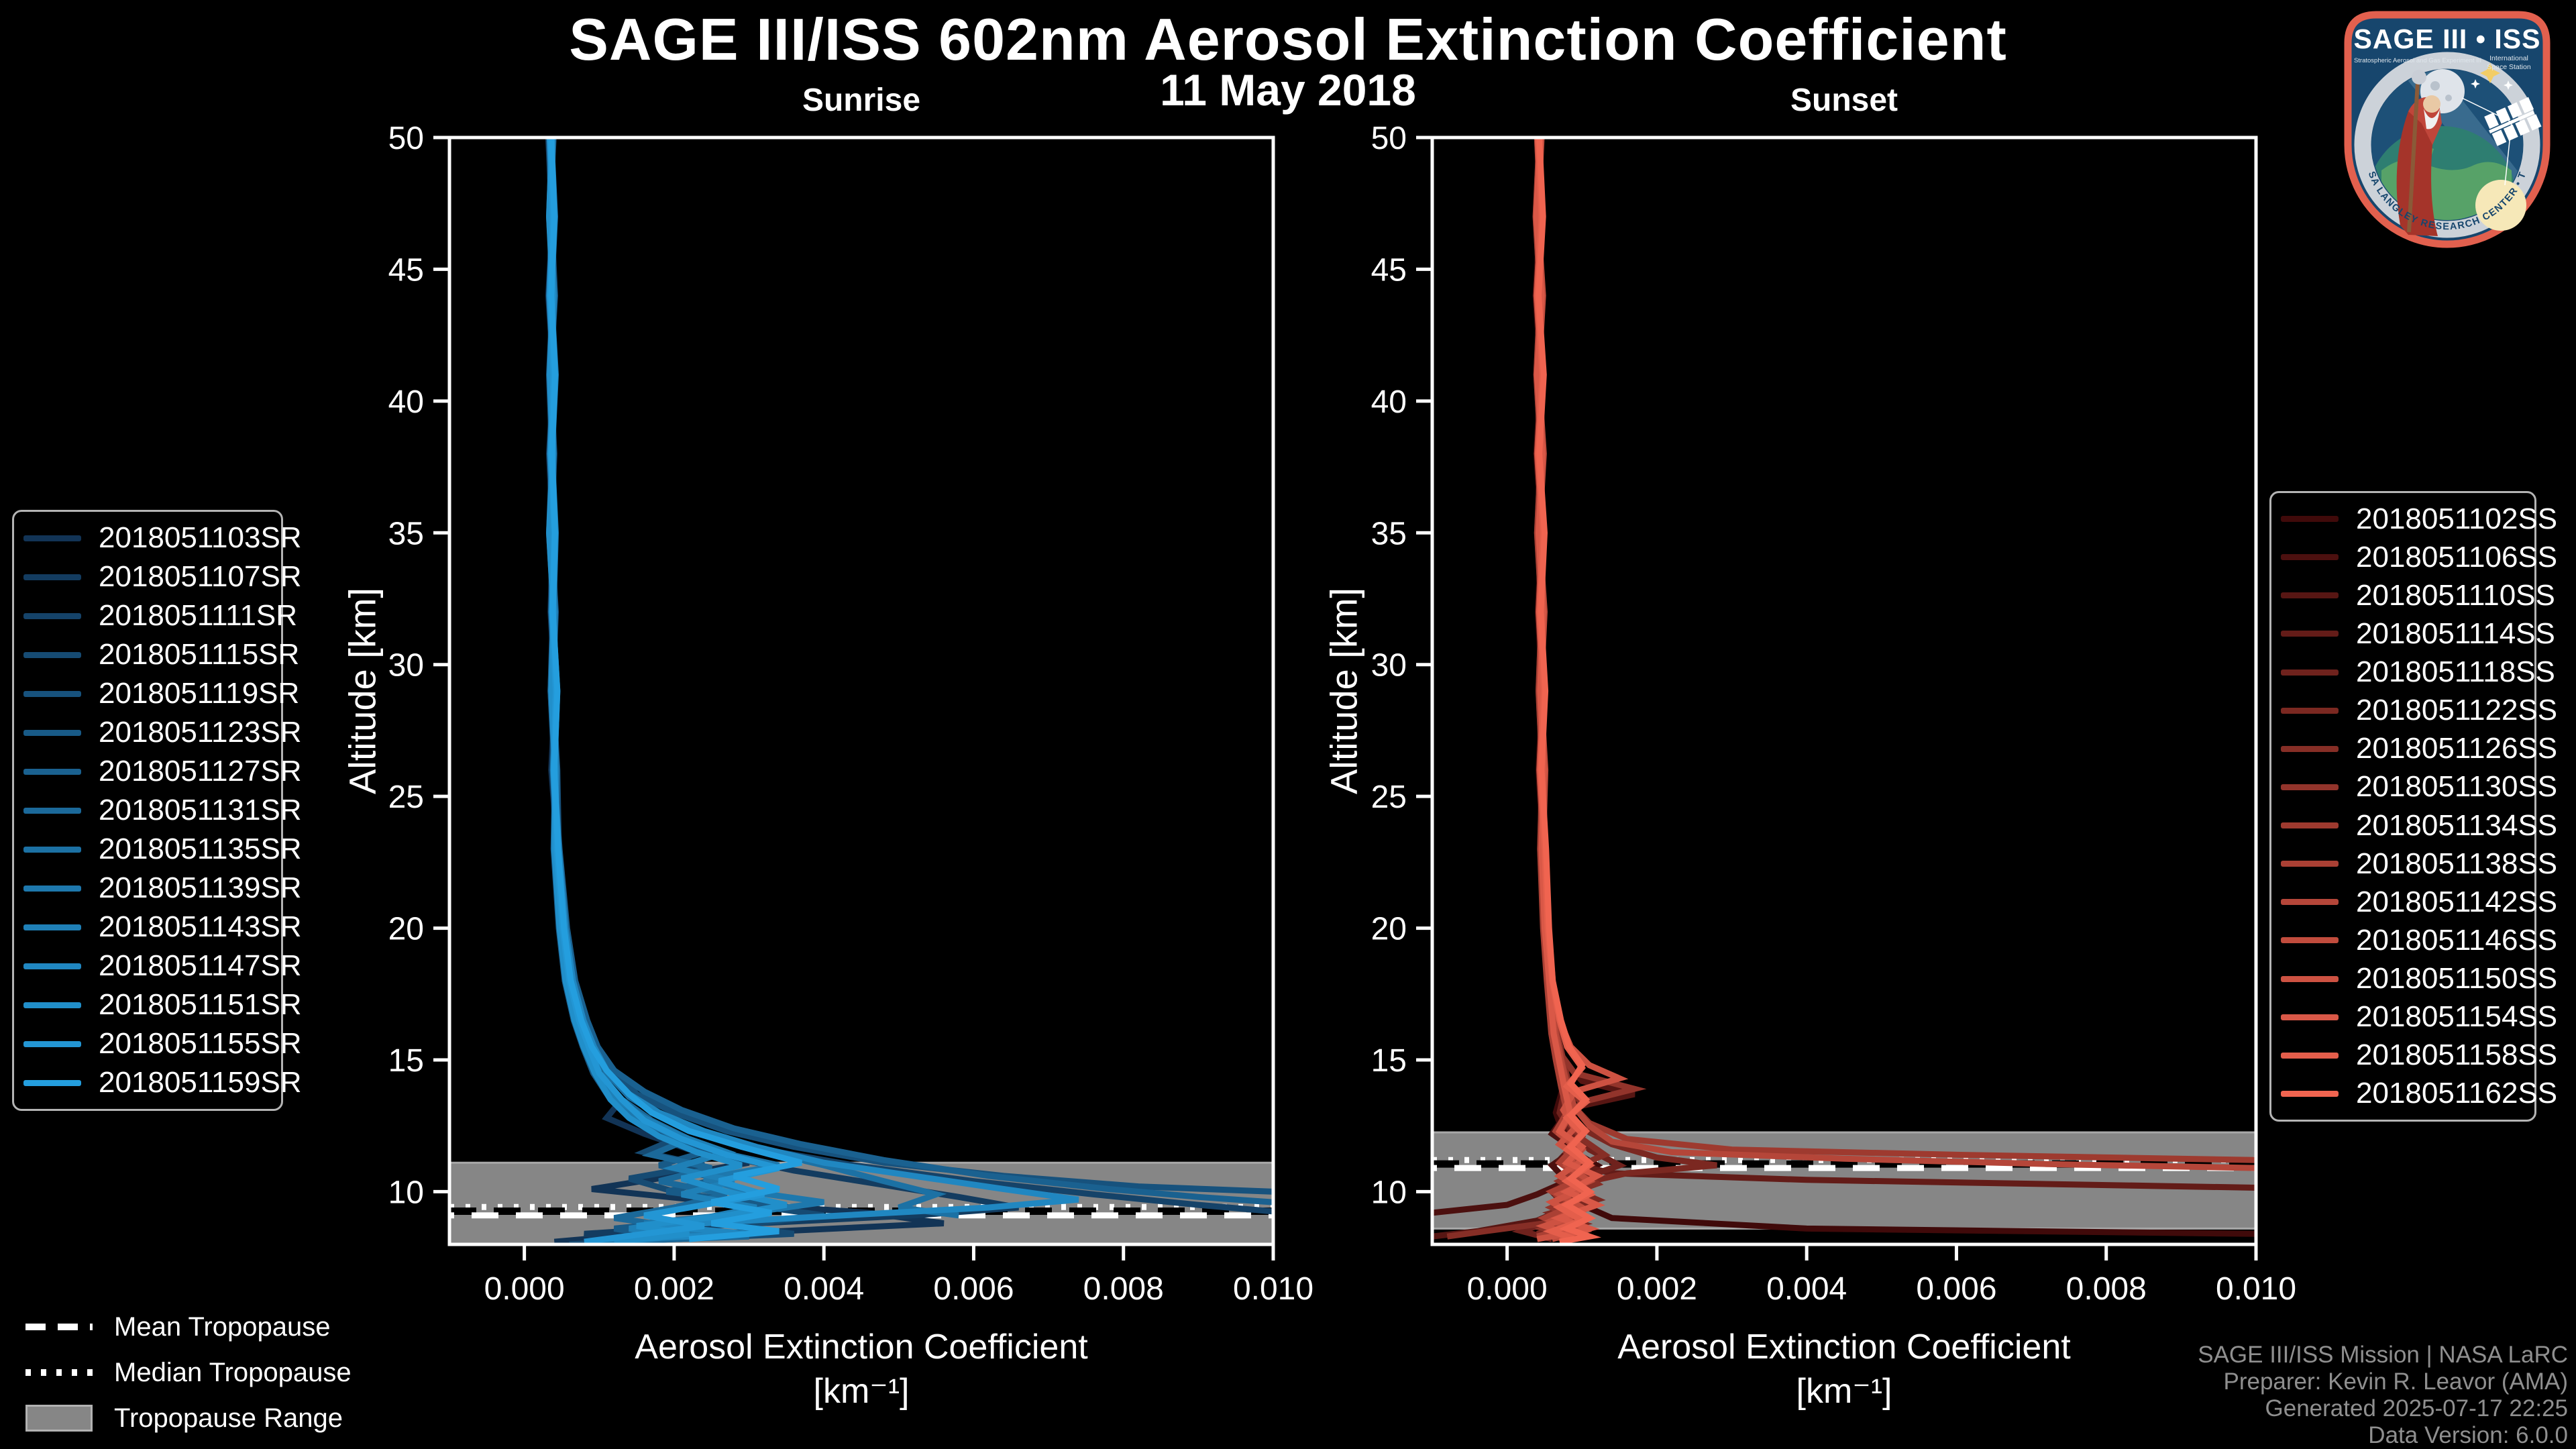 The height and width of the screenshot is (1449, 2576). I want to click on range-patch-swatch, so click(59, 1418).